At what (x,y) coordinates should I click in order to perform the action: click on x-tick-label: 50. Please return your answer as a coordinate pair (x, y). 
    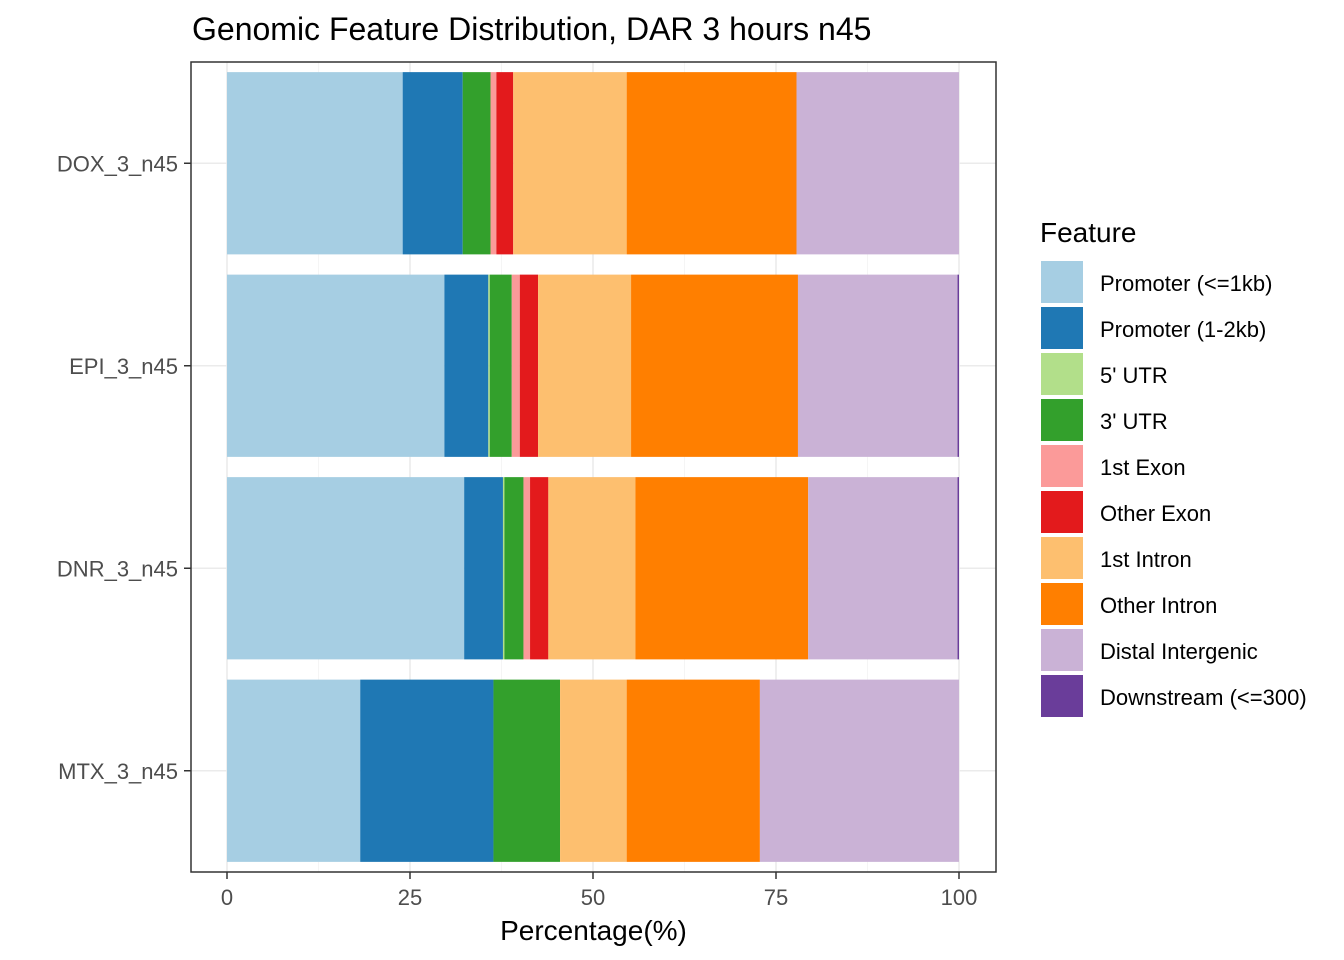
    Looking at the image, I should click on (593, 897).